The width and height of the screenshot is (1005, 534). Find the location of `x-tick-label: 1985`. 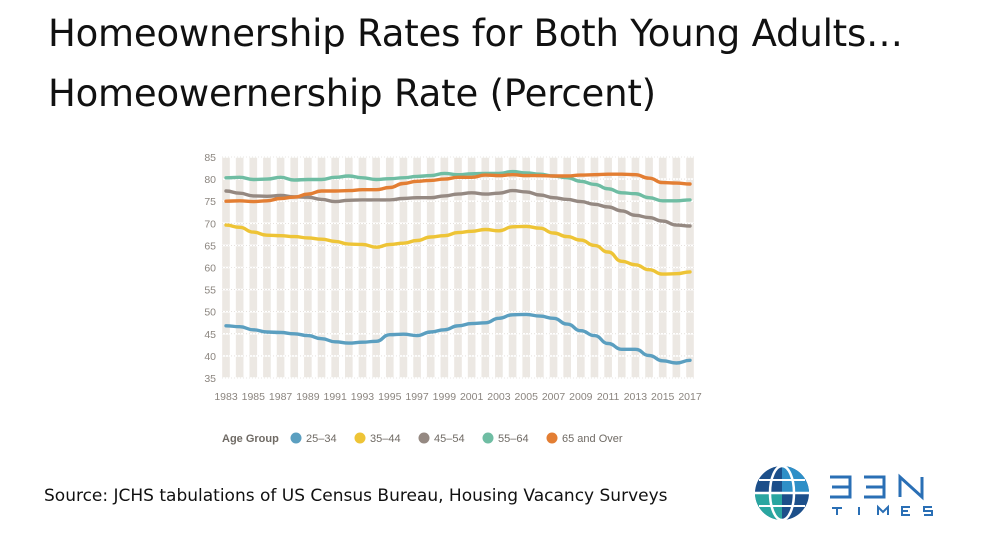

x-tick-label: 1985 is located at coordinates (254, 397).